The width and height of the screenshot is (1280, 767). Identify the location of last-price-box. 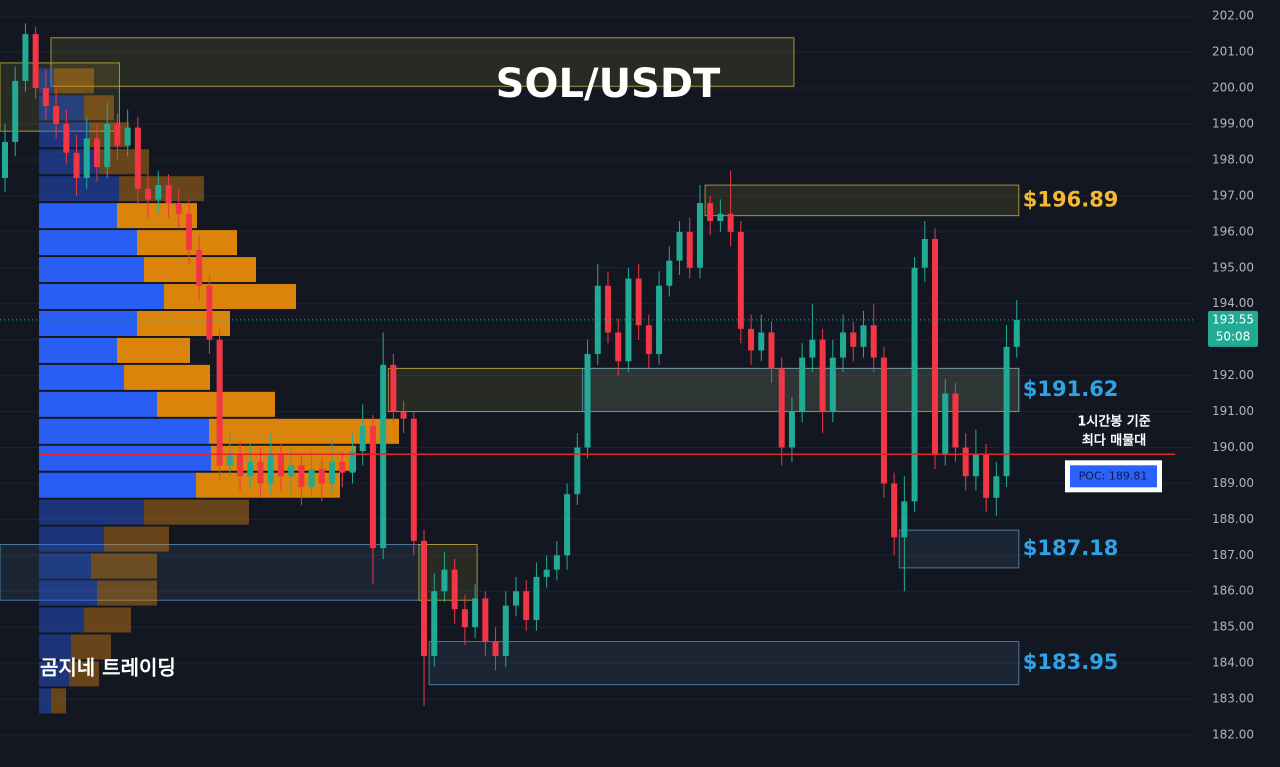
(1233, 328).